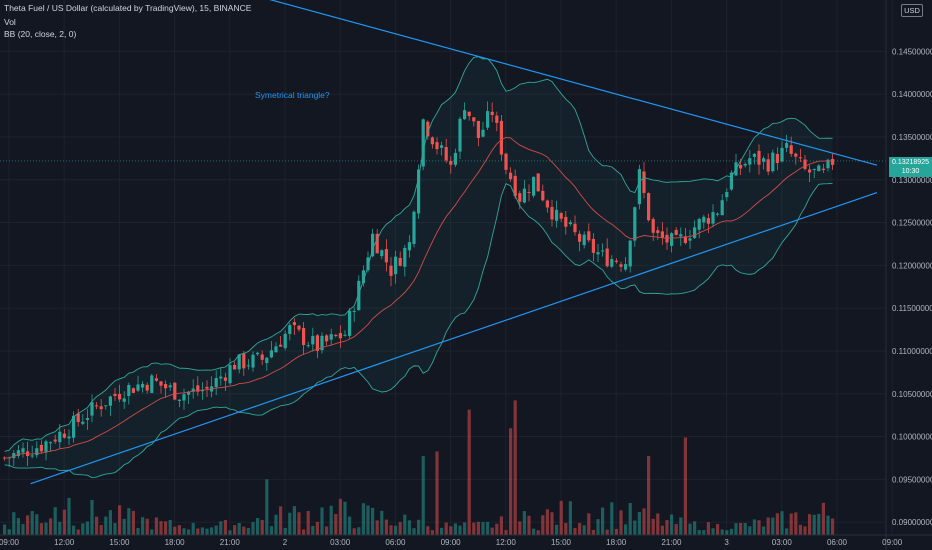 Image resolution: width=932 pixels, height=550 pixels. What do you see at coordinates (10, 22) in the screenshot?
I see `volume-indicator-label: Vol` at bounding box center [10, 22].